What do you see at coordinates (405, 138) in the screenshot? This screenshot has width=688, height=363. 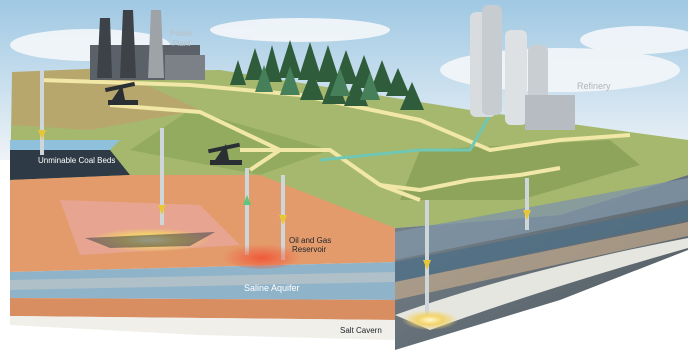 I see `pipeline-teal` at bounding box center [405, 138].